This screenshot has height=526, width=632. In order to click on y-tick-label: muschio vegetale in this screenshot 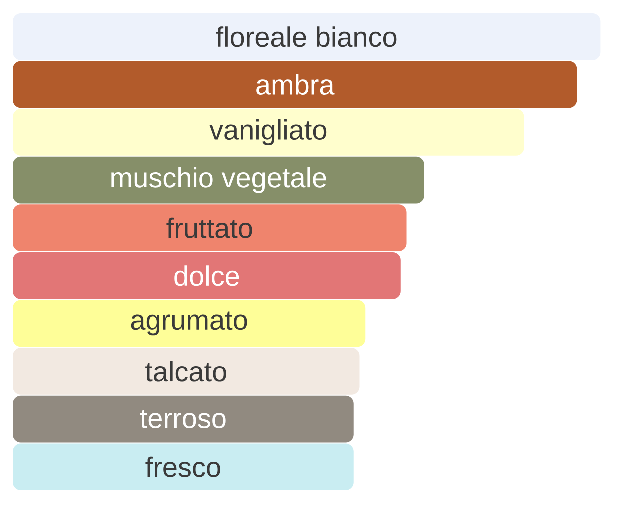, I will do `click(219, 180)`.